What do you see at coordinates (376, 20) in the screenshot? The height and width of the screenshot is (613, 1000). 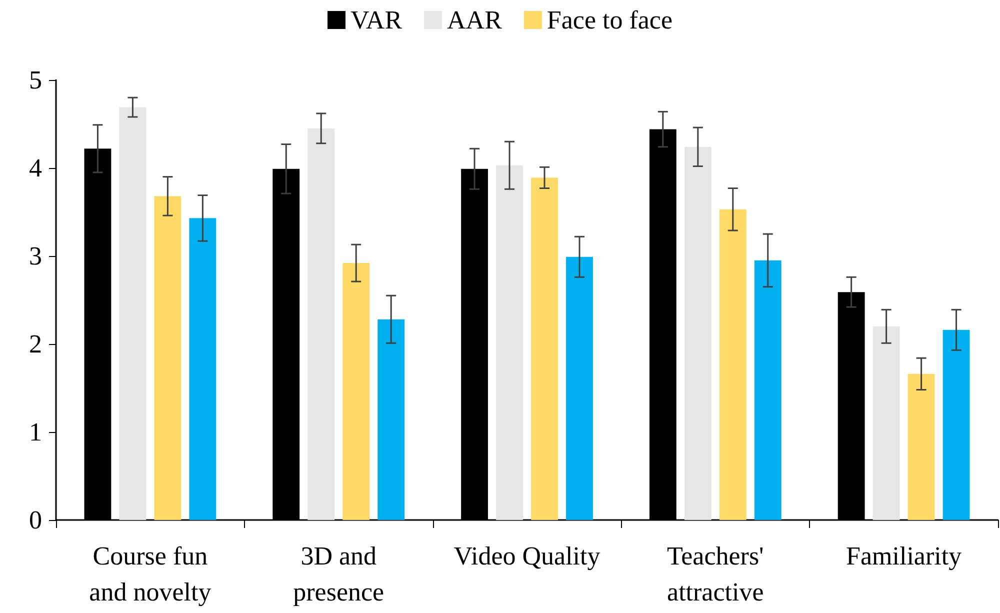 I see `legend-label: VAR` at bounding box center [376, 20].